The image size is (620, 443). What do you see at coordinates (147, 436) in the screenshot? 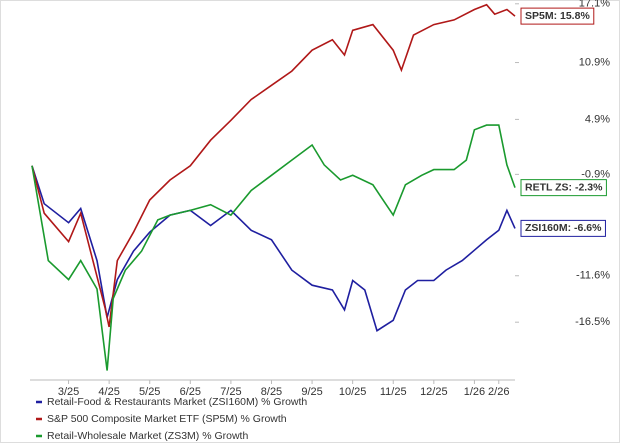
I see `legend-label: Retail-Wholesale Market (ZS3M) % Growth` at bounding box center [147, 436].